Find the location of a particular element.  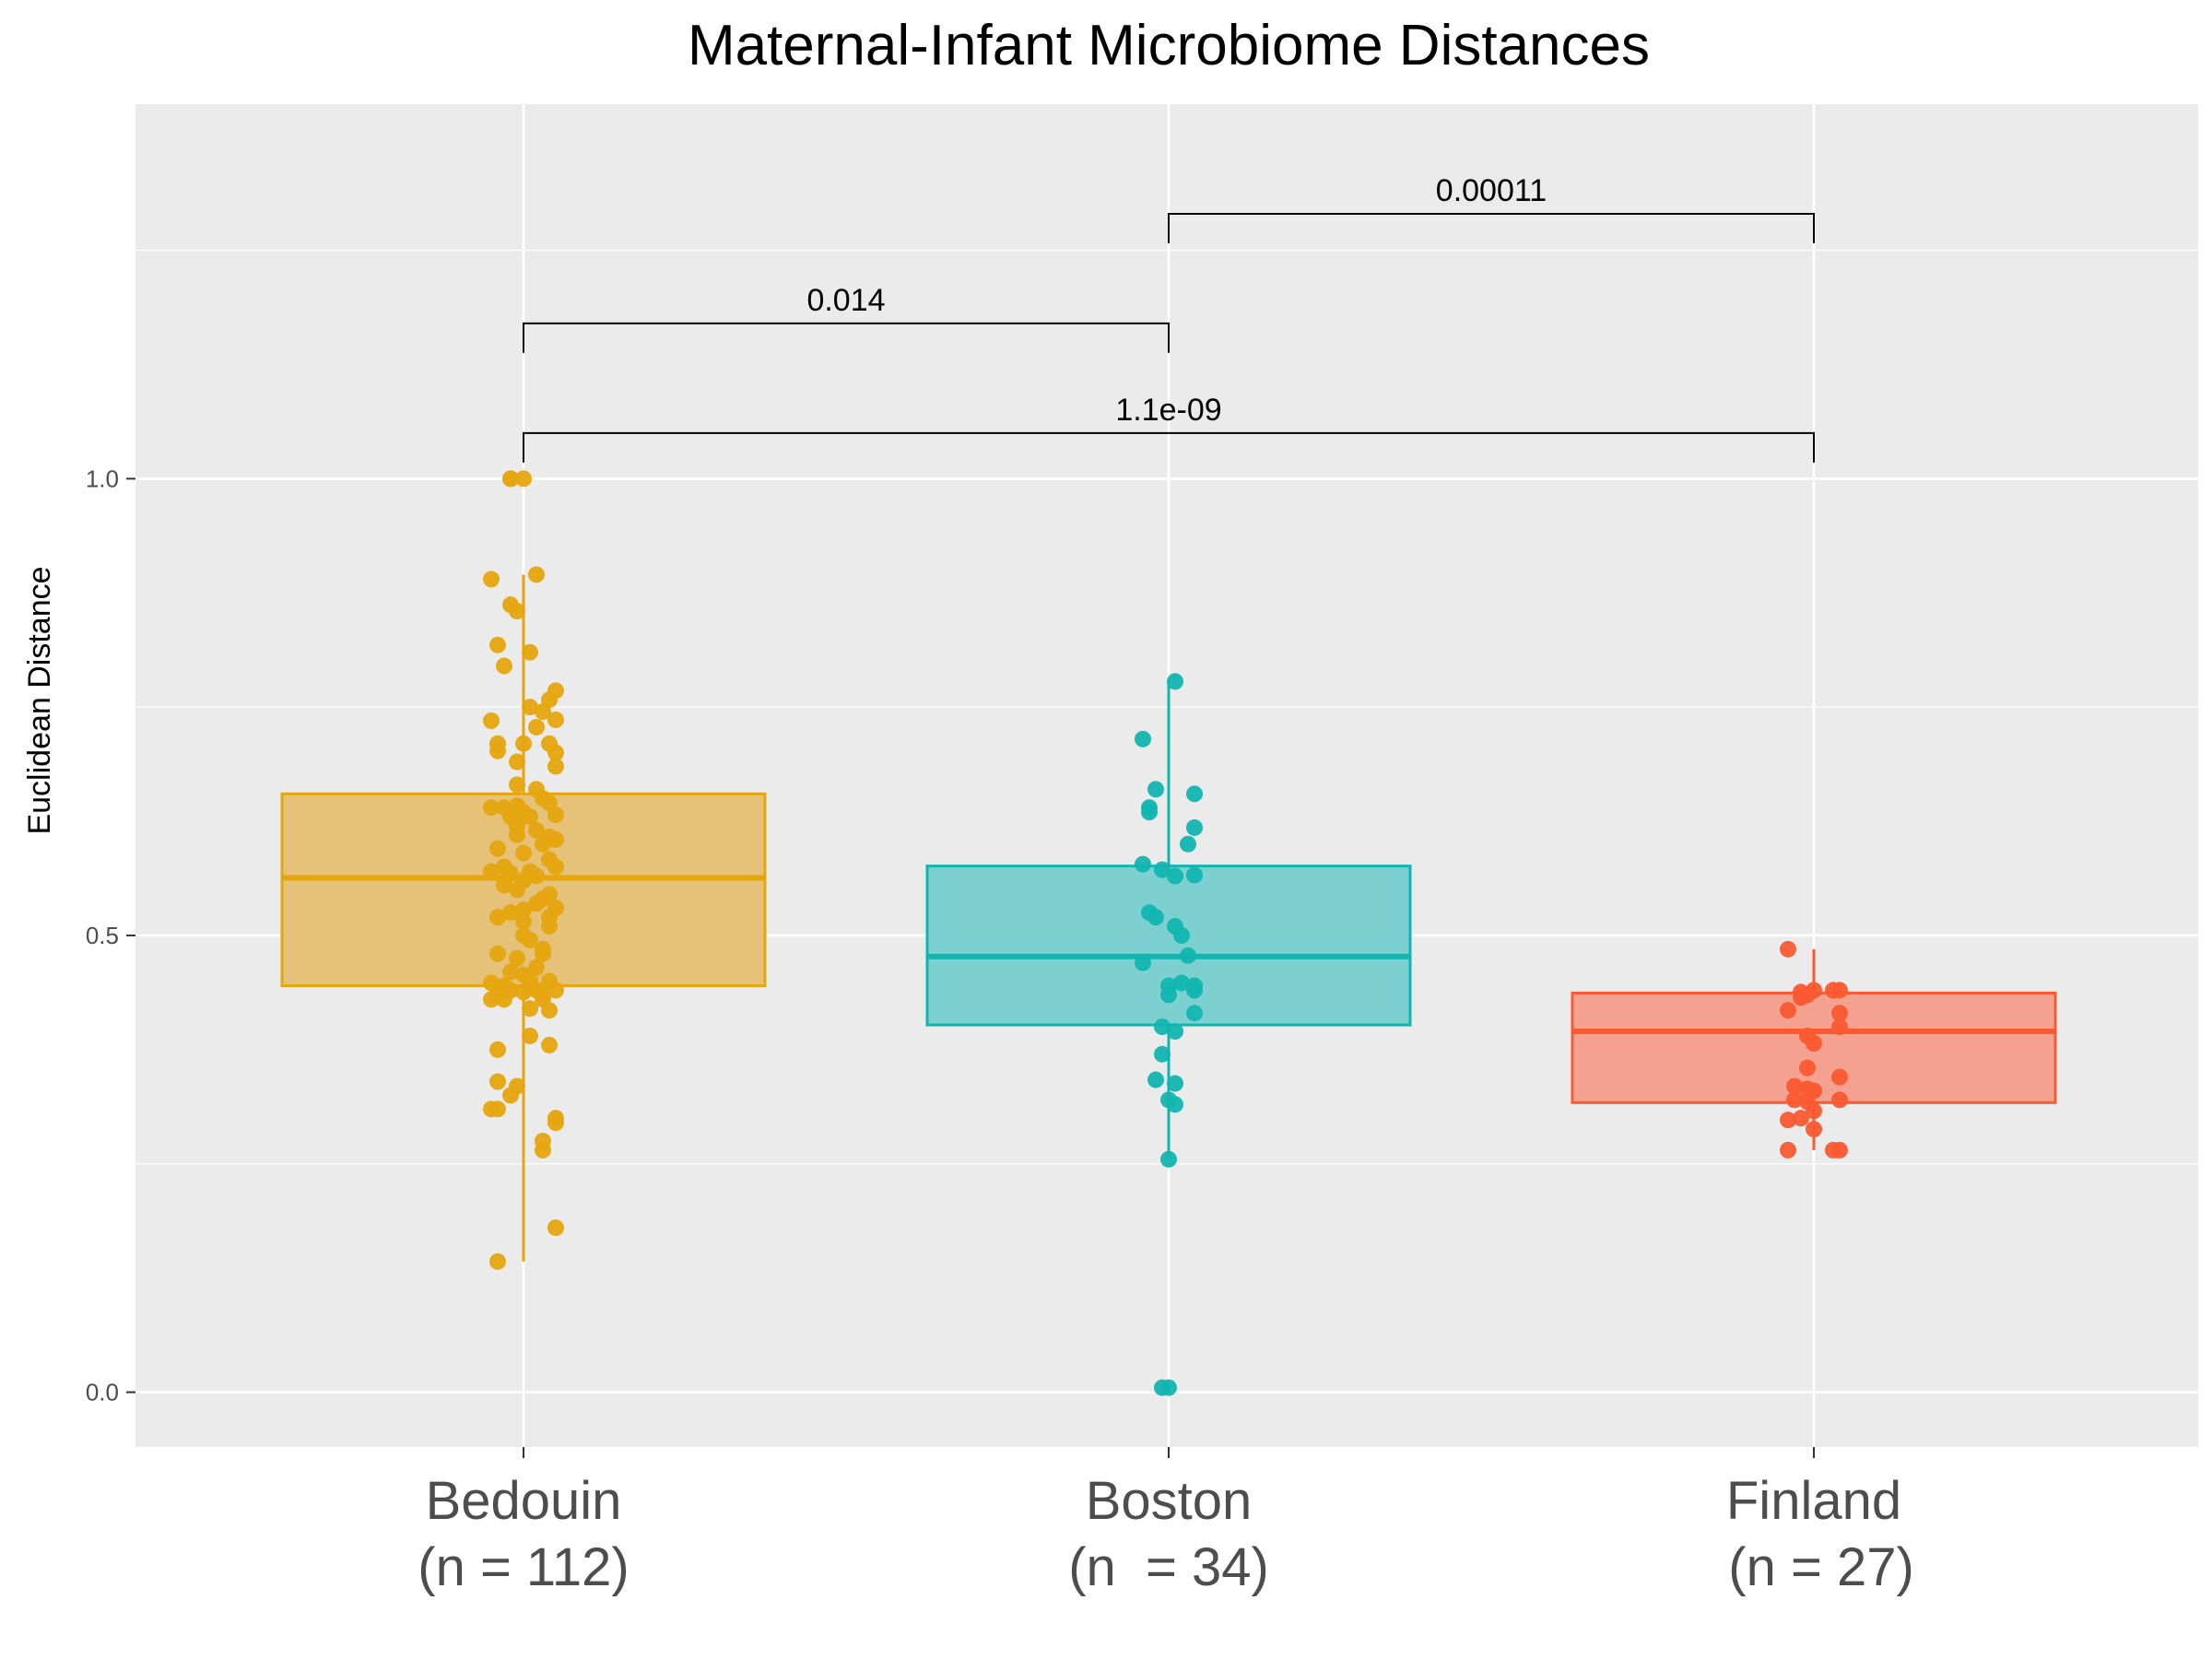

comparison-brackets: 0.014 0.00011 1.1e-09 is located at coordinates (1169, 318).